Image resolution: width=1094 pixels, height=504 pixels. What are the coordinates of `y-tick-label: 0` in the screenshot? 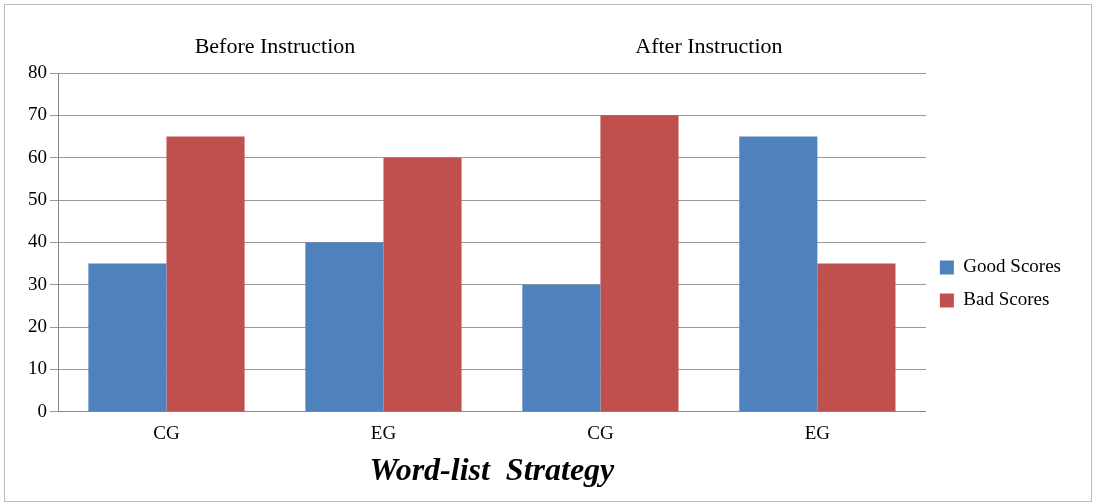 It's located at (42, 410).